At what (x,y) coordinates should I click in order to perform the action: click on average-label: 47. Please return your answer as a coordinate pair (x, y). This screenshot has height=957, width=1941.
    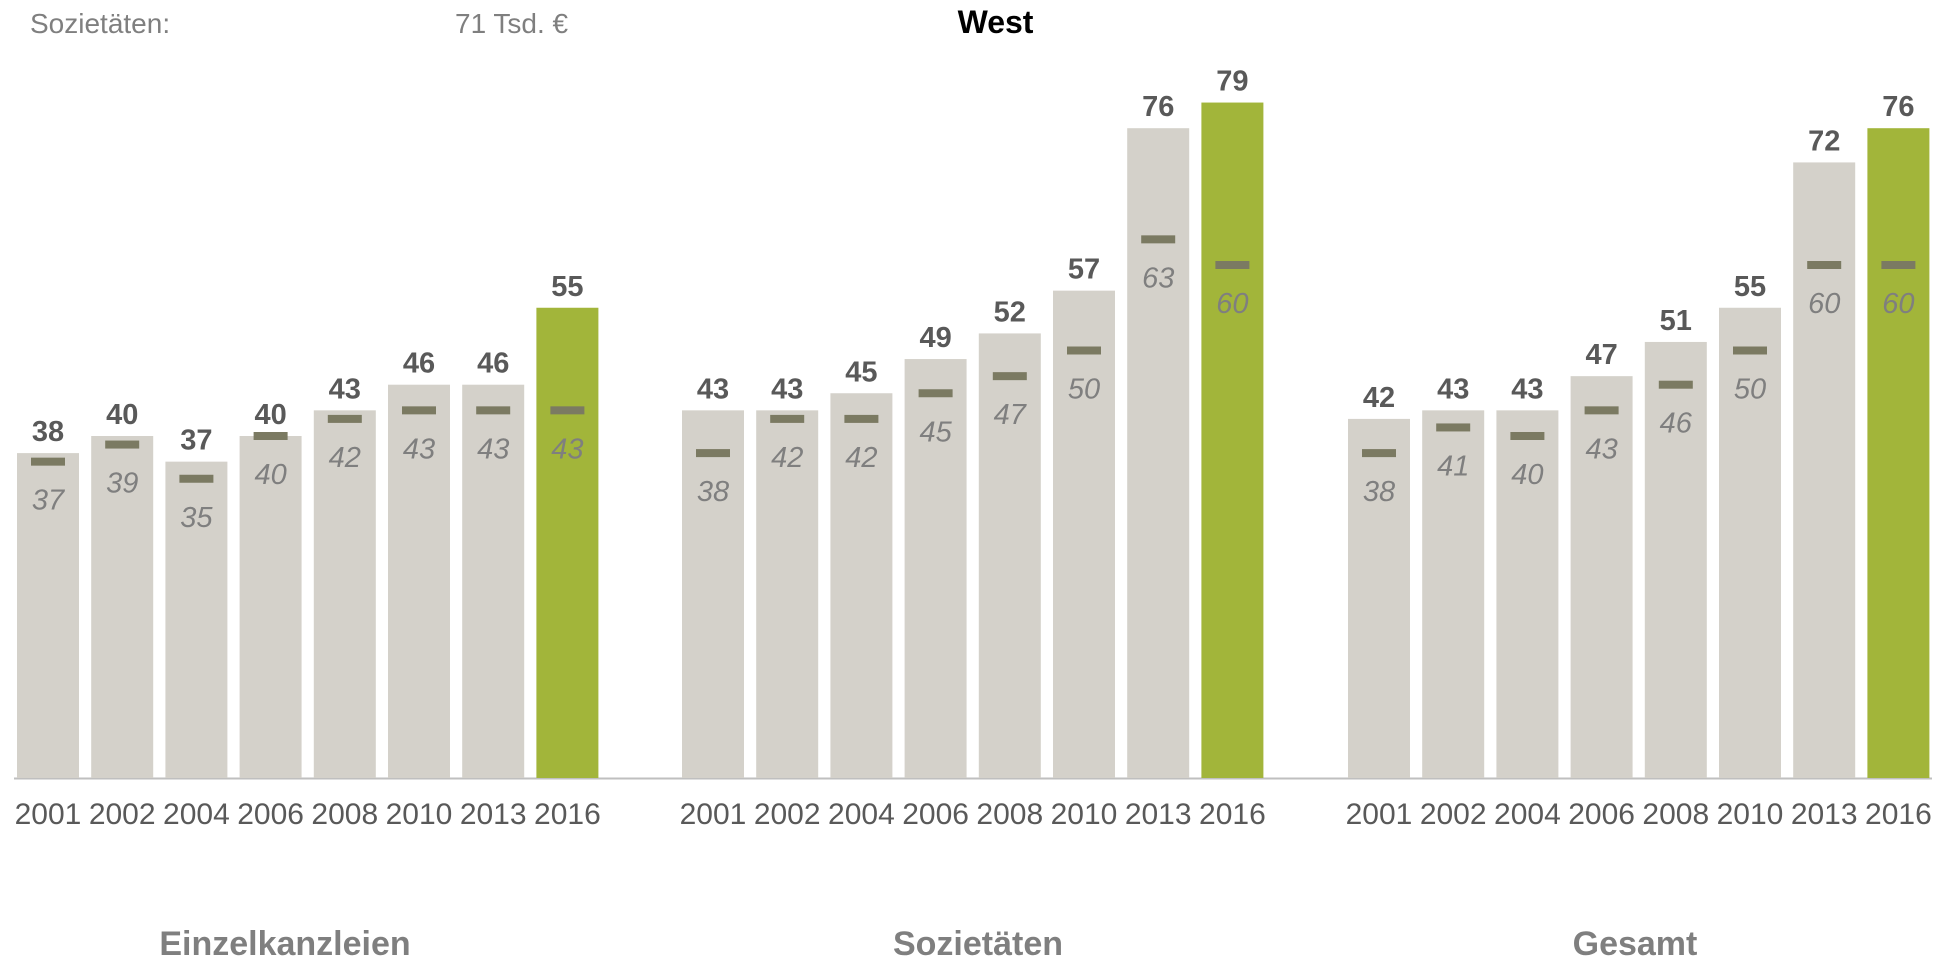
    Looking at the image, I should click on (1011, 415).